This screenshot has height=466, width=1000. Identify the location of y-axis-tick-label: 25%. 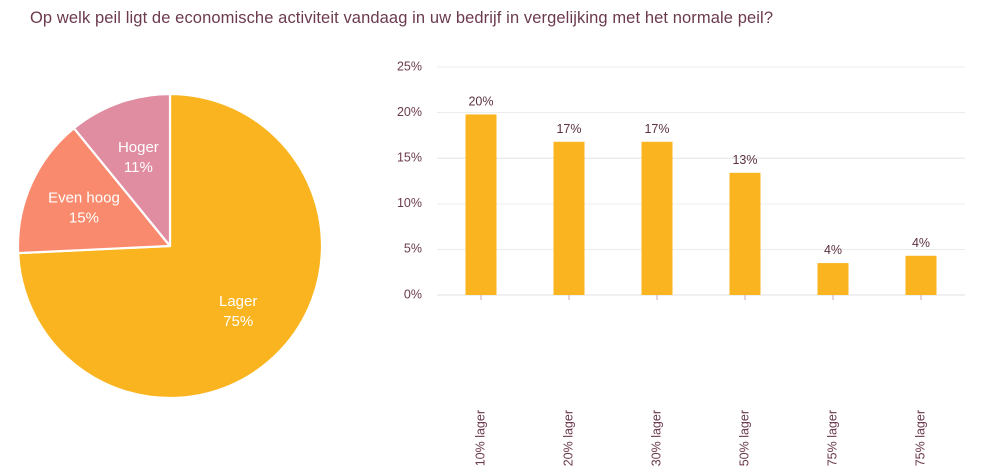
(409, 66).